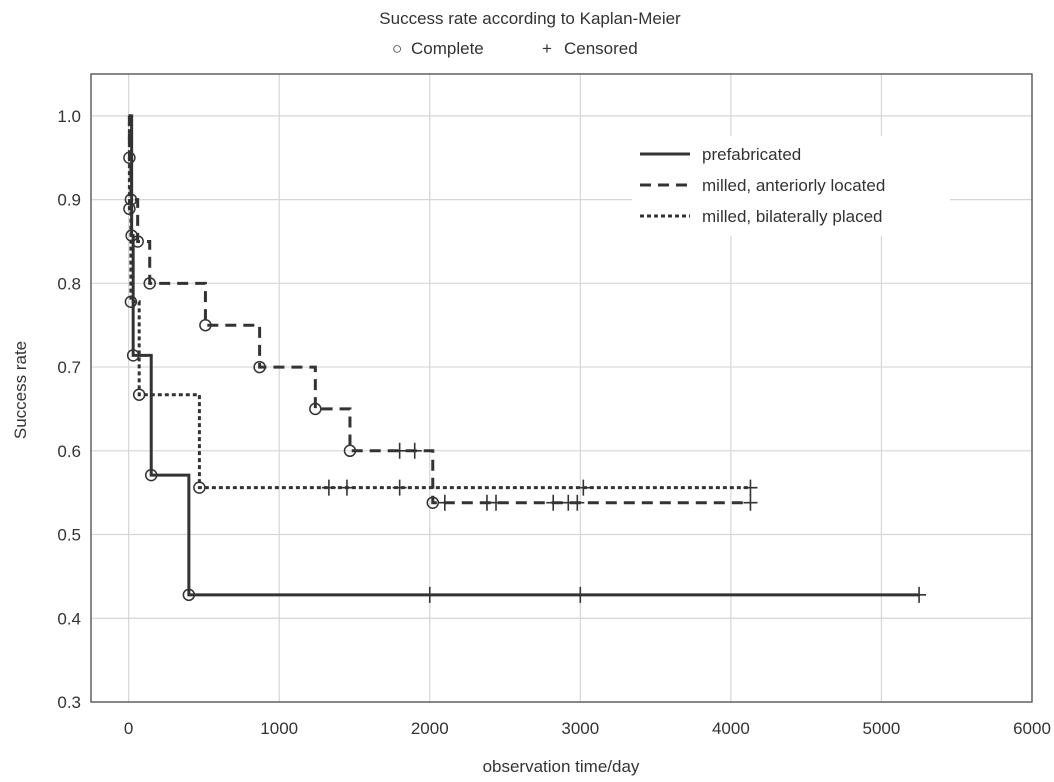  What do you see at coordinates (751, 154) in the screenshot?
I see `legend-label-prefabricated: prefabricated` at bounding box center [751, 154].